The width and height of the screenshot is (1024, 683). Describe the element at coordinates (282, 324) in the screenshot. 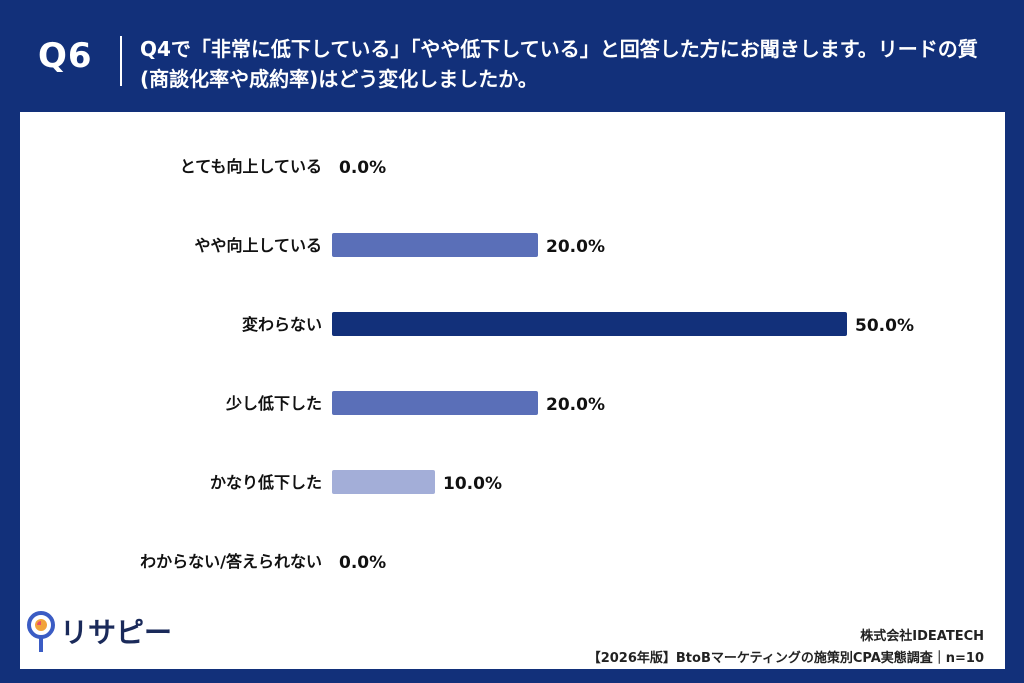

I see `category-label: 変わらない` at that location.